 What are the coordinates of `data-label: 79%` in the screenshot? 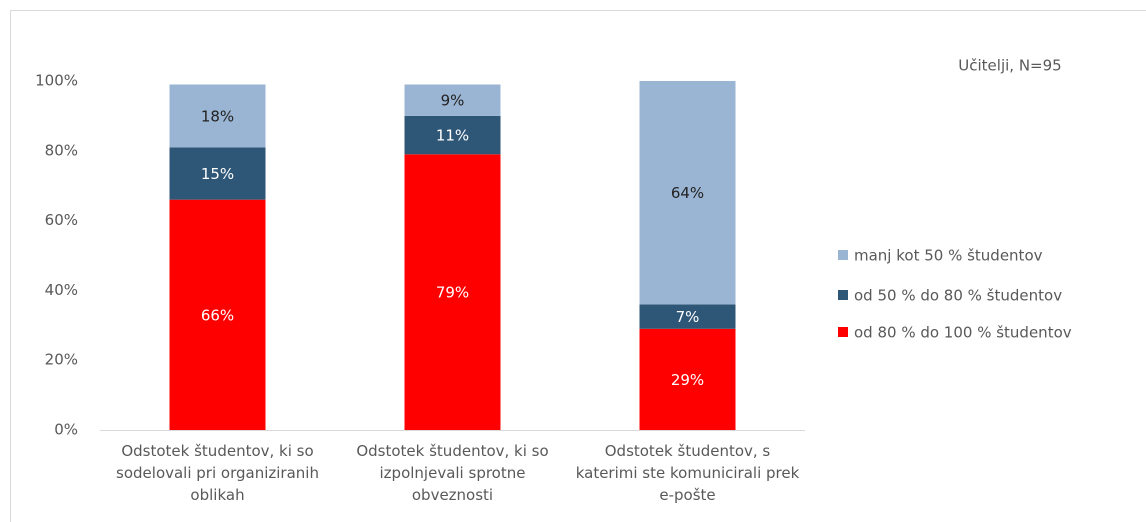 It's located at (452, 293).